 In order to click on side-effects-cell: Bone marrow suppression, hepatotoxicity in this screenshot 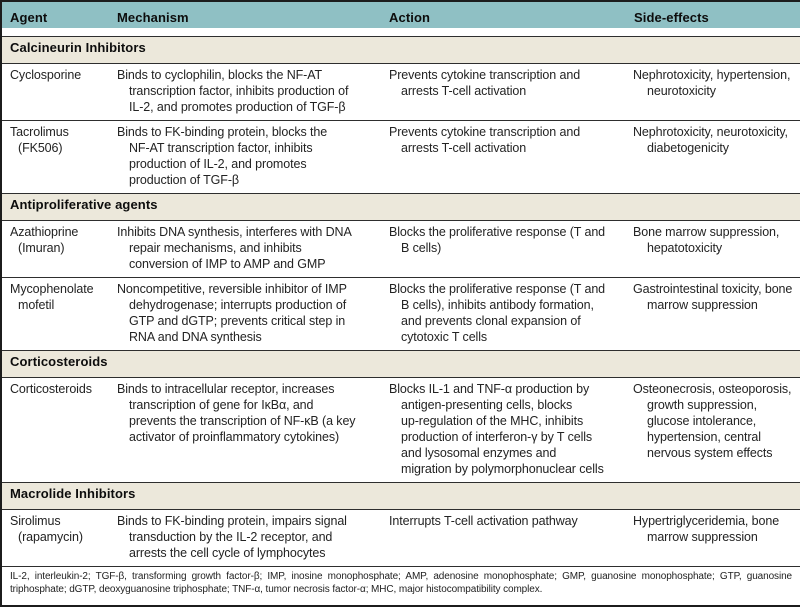, I will do `click(714, 249)`.